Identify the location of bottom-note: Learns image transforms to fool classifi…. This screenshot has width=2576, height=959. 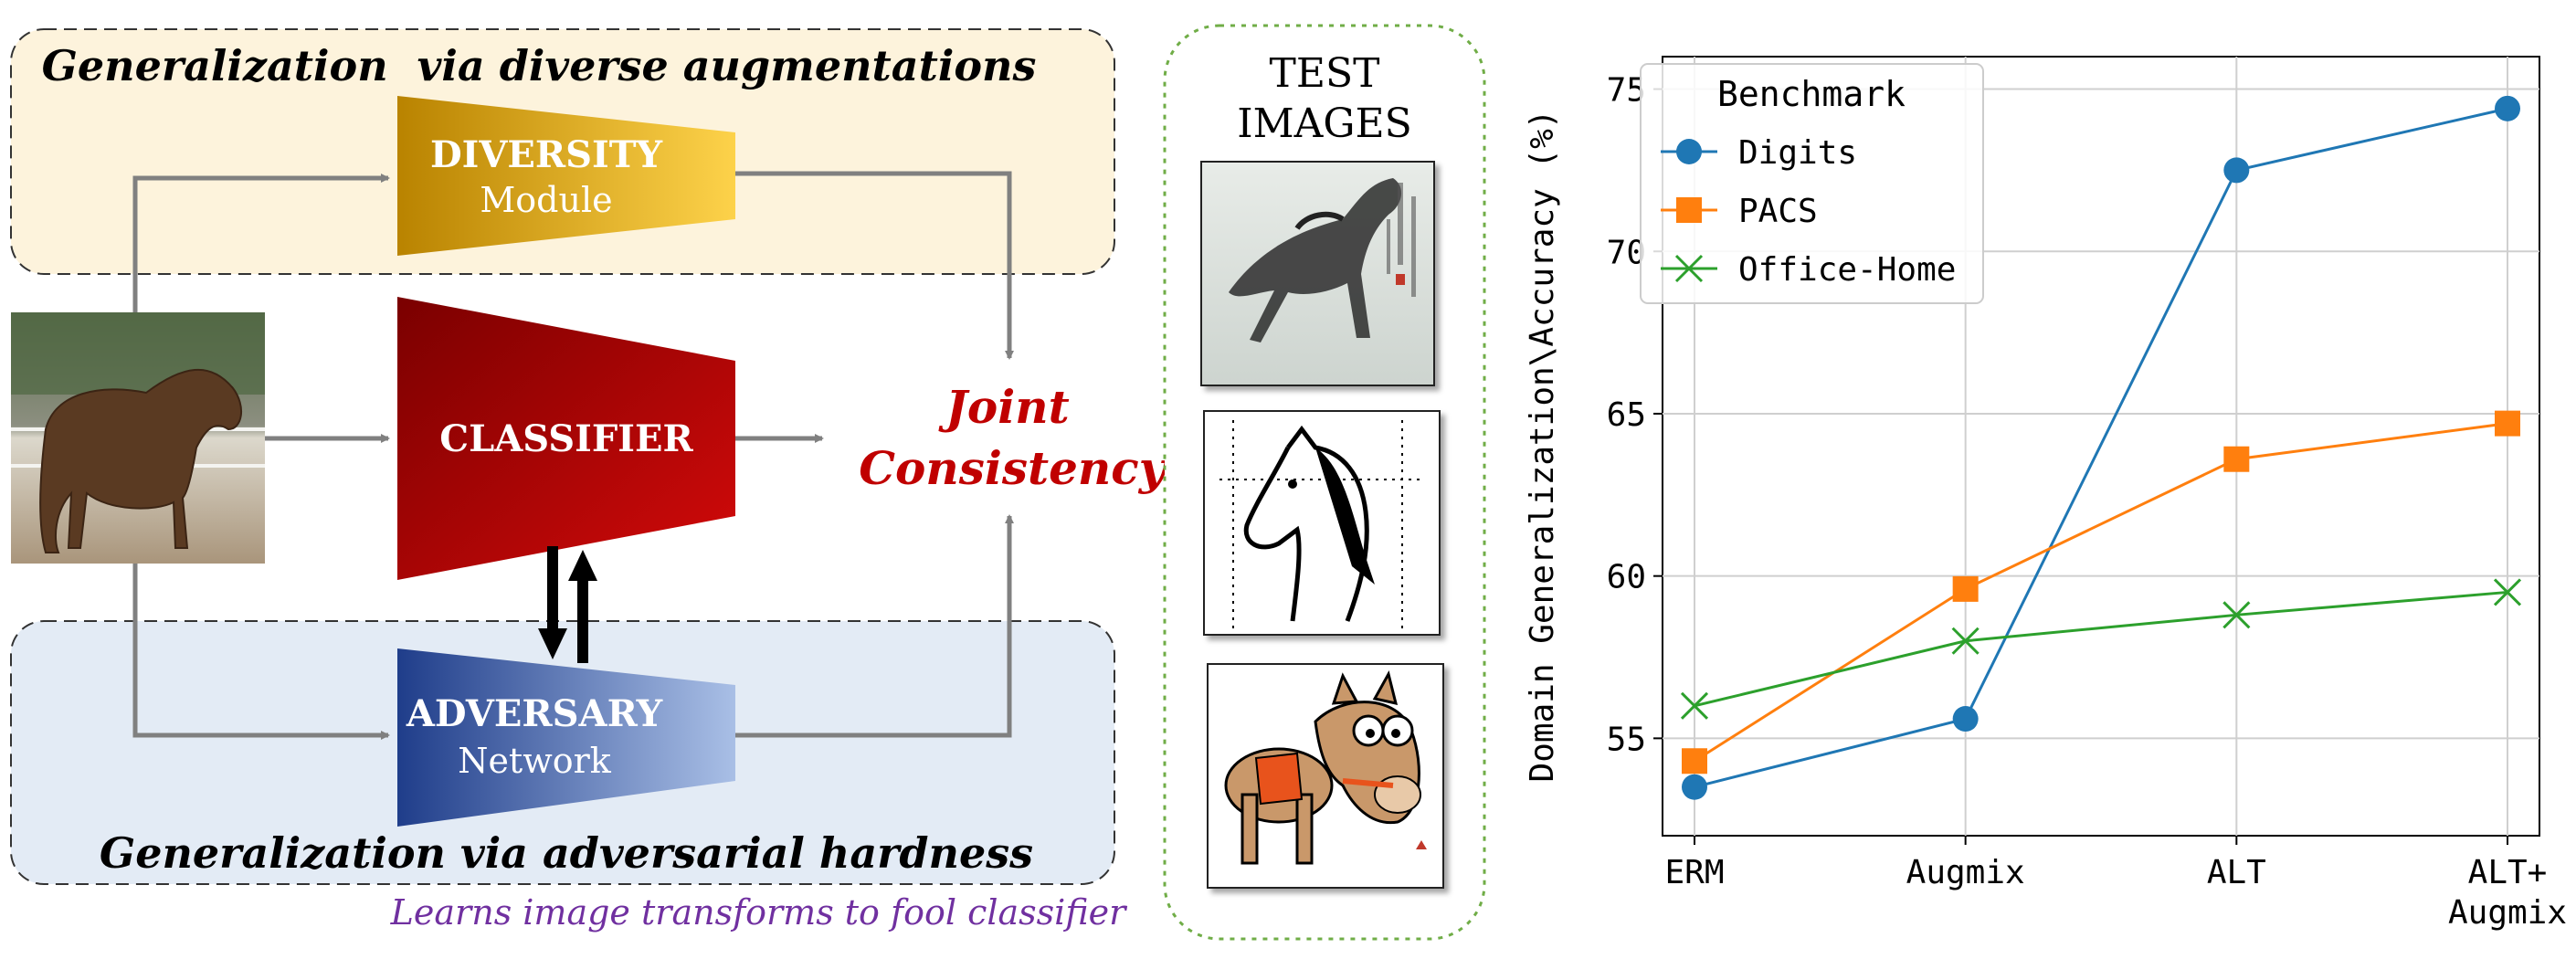
(759, 912).